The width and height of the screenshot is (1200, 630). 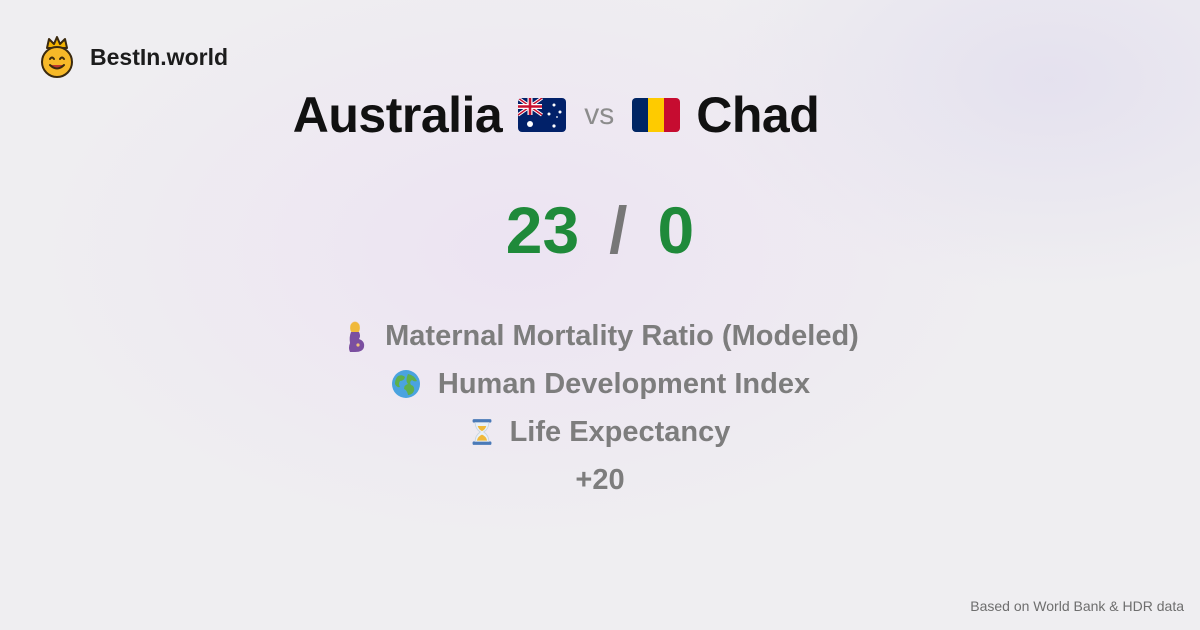 I want to click on brand-name: BestIn.world, so click(x=159, y=56).